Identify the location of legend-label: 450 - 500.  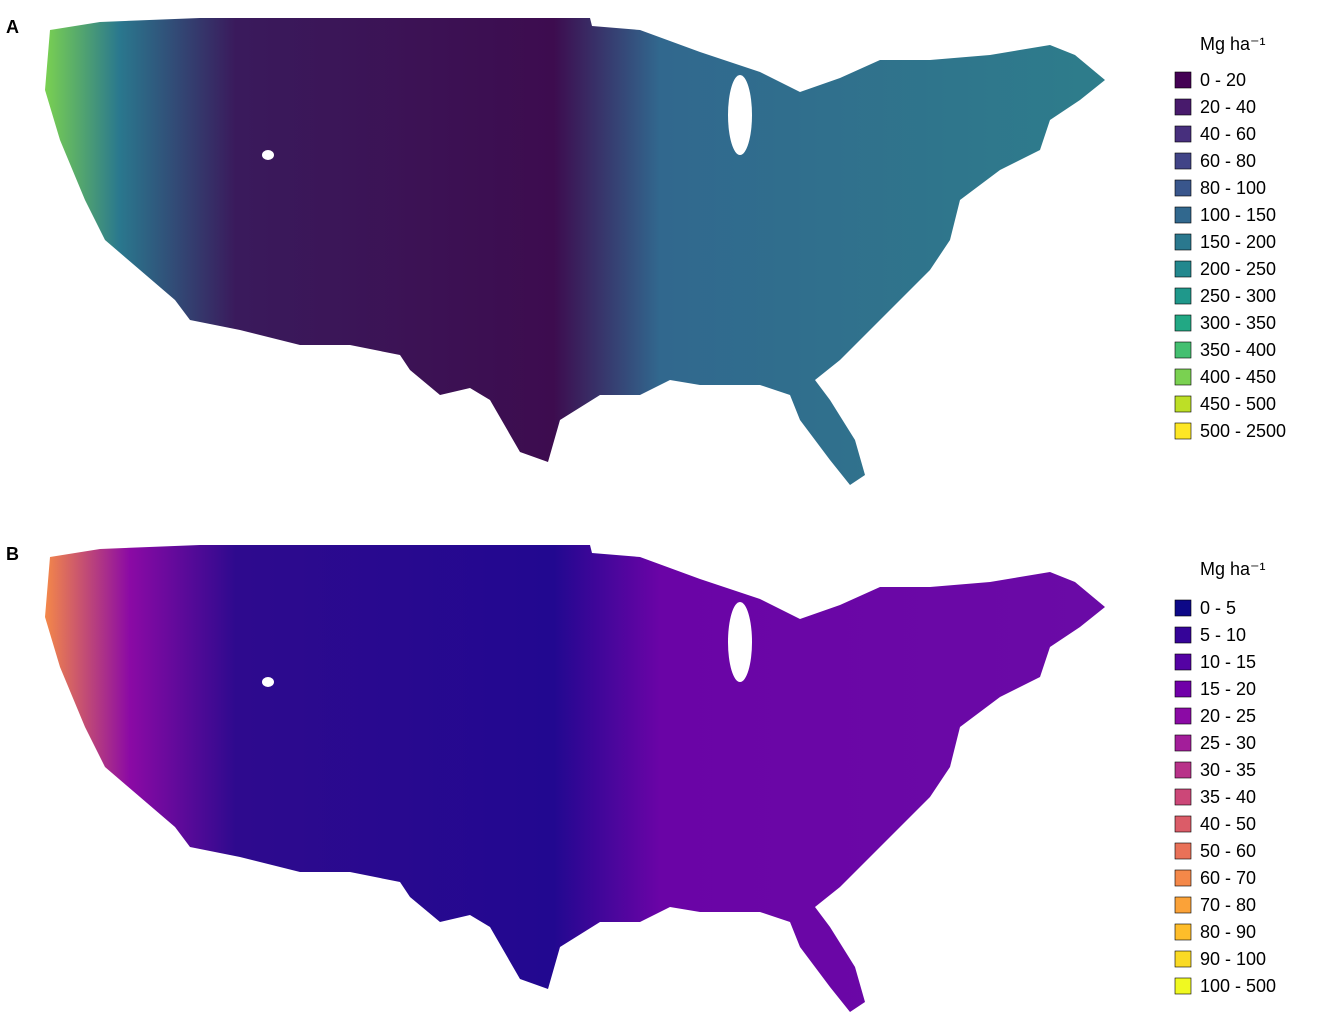
(1238, 404).